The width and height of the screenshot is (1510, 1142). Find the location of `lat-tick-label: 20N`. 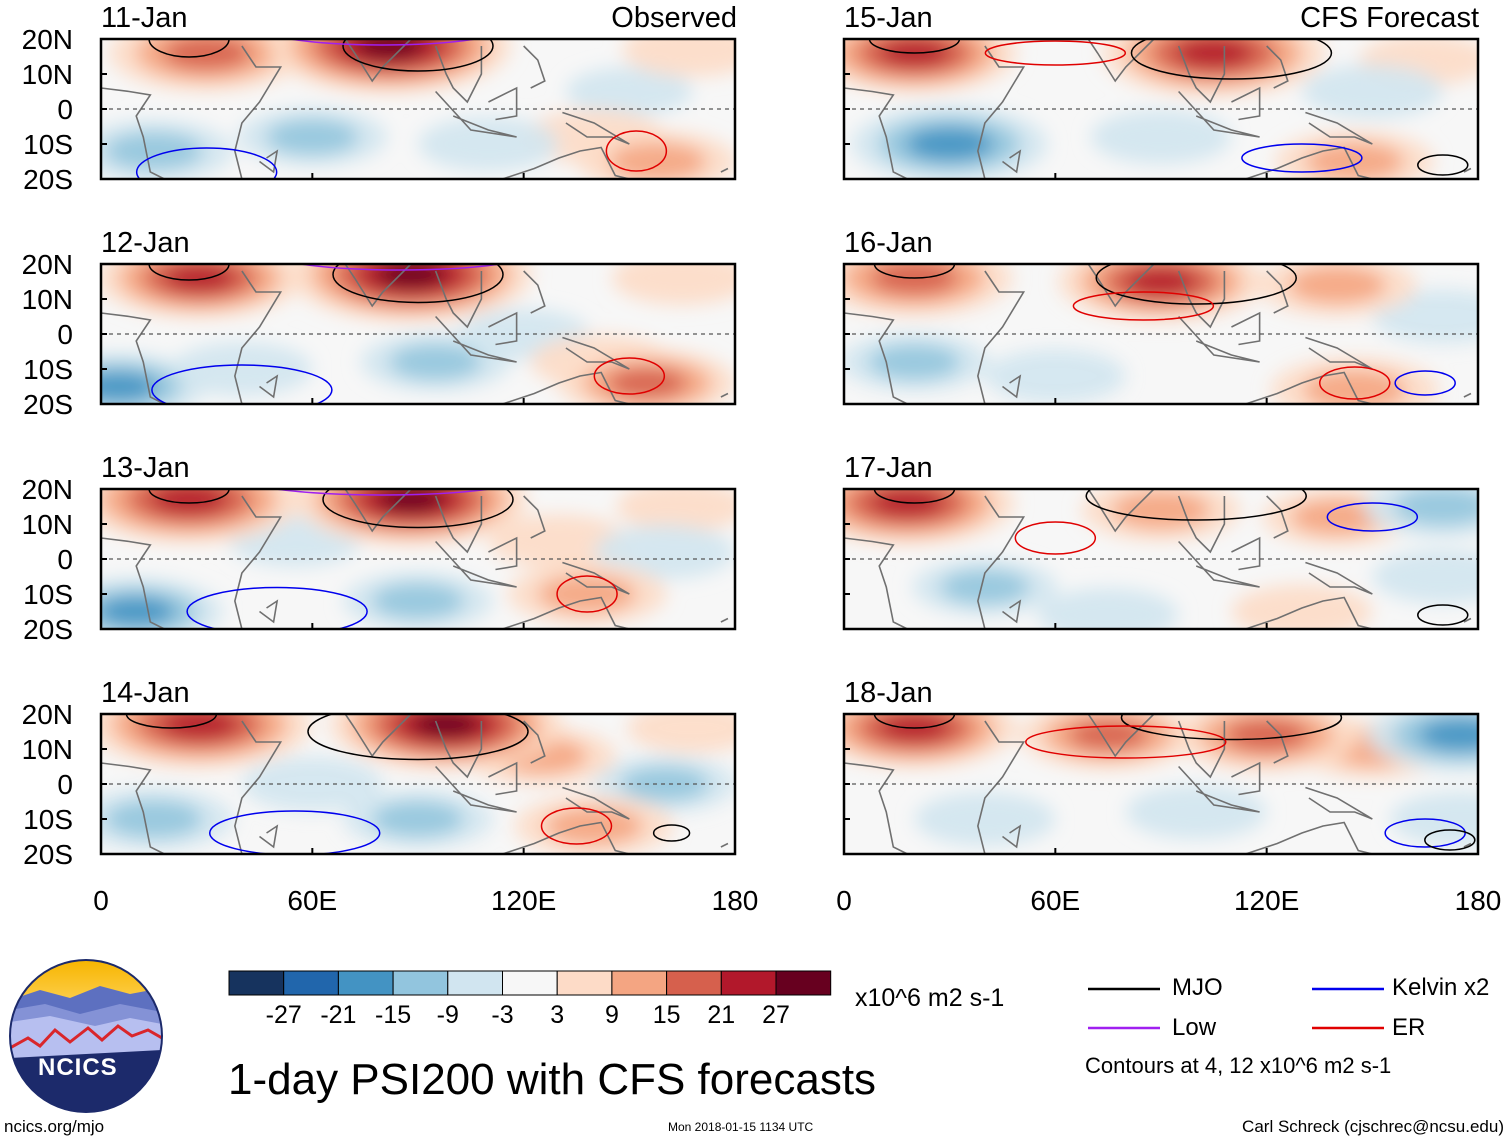

lat-tick-label: 20N is located at coordinates (47, 39).